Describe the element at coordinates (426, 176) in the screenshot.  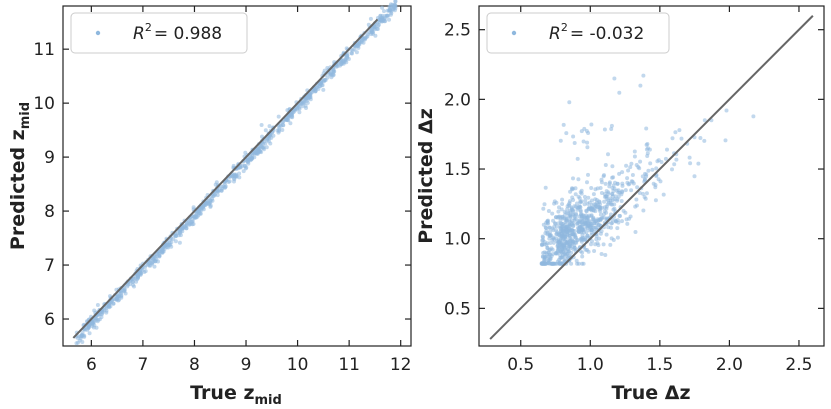
I see `right-y-axis-label: Predicted Δz` at that location.